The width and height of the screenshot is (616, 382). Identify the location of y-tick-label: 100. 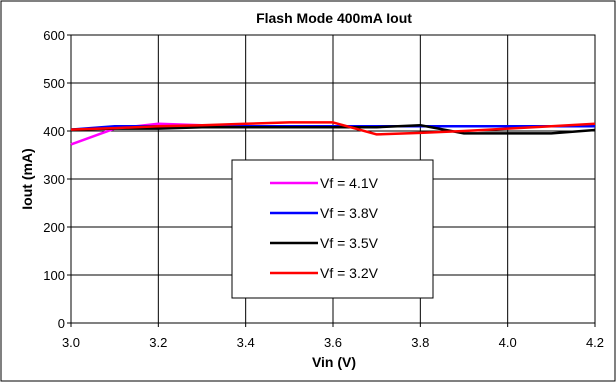
(54, 275).